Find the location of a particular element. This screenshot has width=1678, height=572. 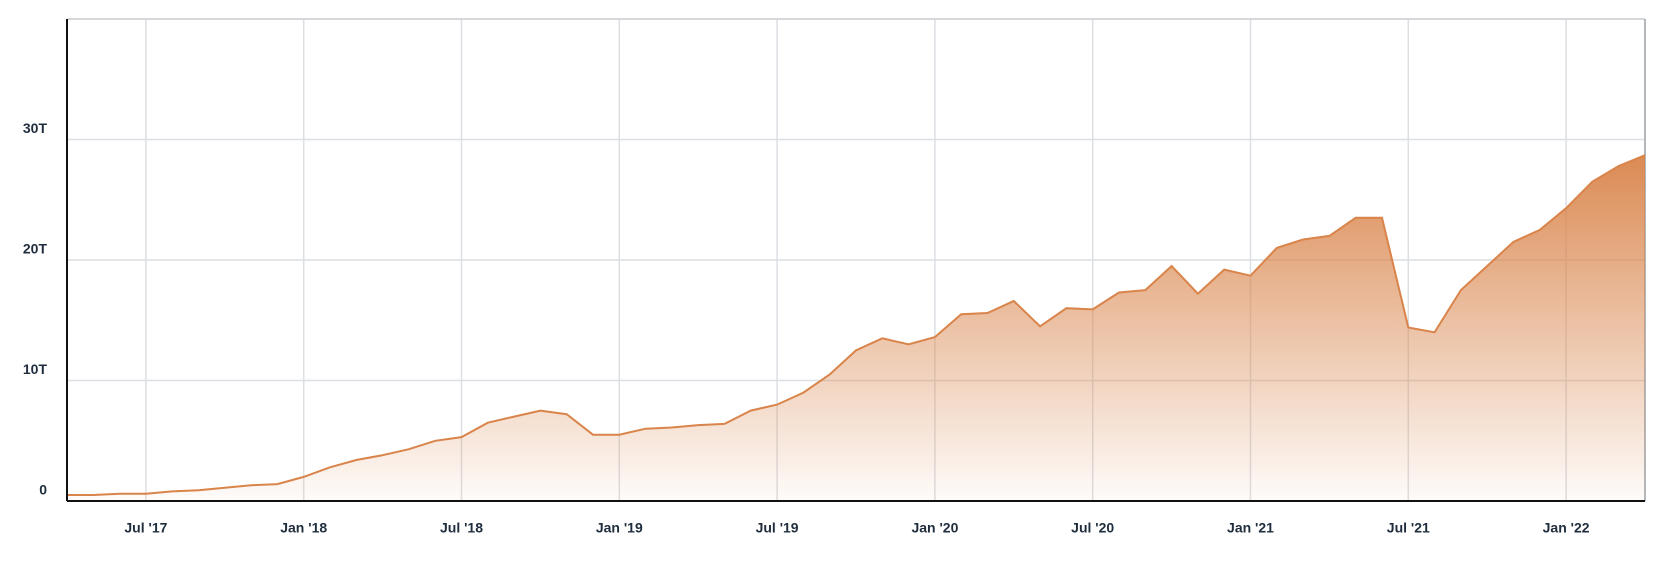

x-tick-label: Jul '20 is located at coordinates (1092, 528).